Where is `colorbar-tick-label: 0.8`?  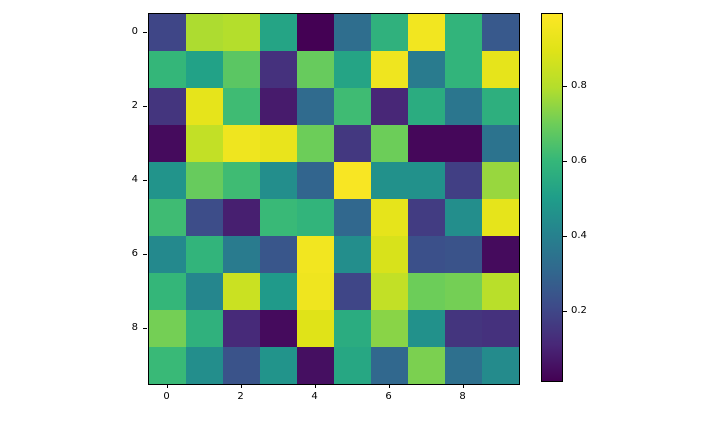 colorbar-tick-label: 0.8 is located at coordinates (579, 86).